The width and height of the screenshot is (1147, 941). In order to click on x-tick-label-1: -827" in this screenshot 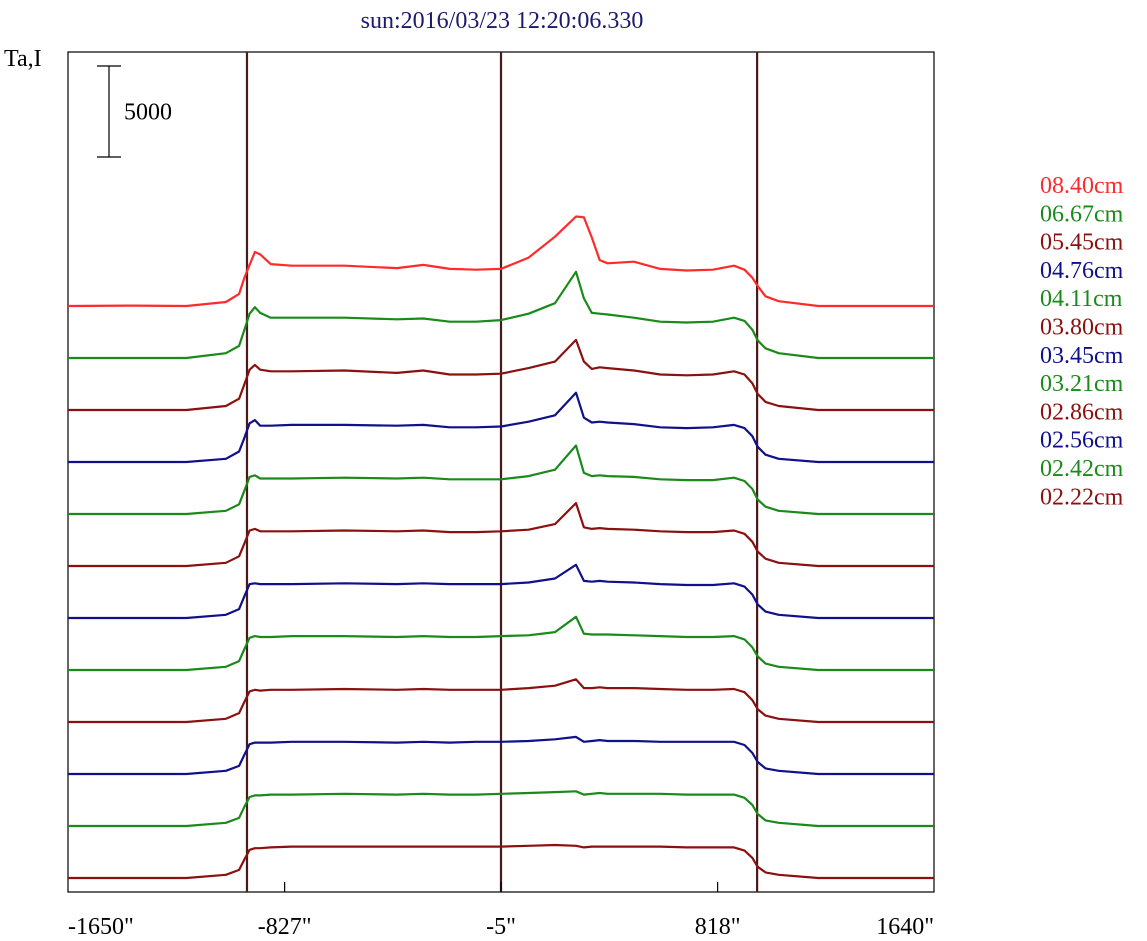, I will do `click(285, 927)`.